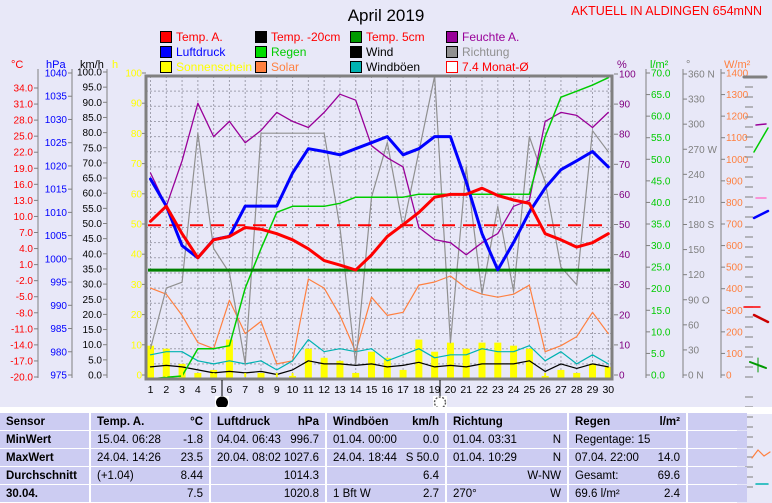  Describe the element at coordinates (306, 36) in the screenshot. I see `legend-label: Temp. -20cm` at that location.